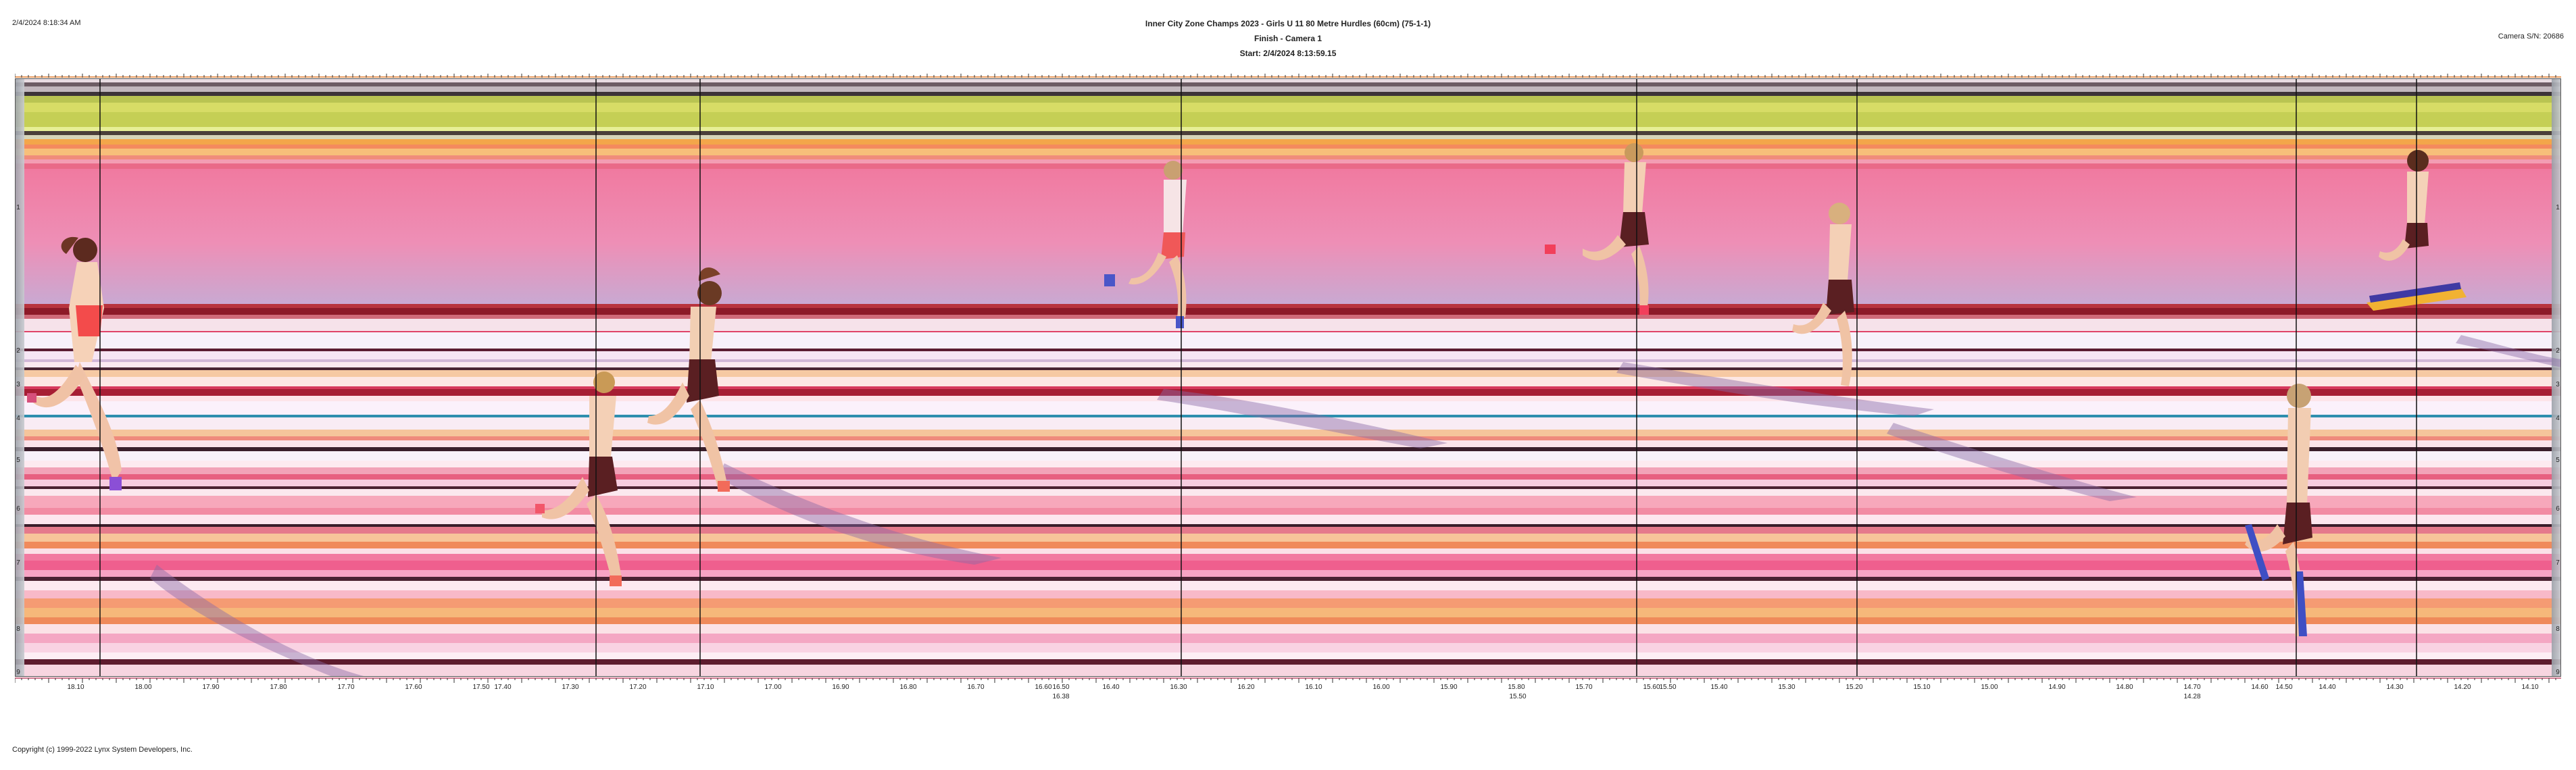 The width and height of the screenshot is (2576, 770). Describe the element at coordinates (1922, 687) in the screenshot. I see `time-tick-label: 15.10` at that location.